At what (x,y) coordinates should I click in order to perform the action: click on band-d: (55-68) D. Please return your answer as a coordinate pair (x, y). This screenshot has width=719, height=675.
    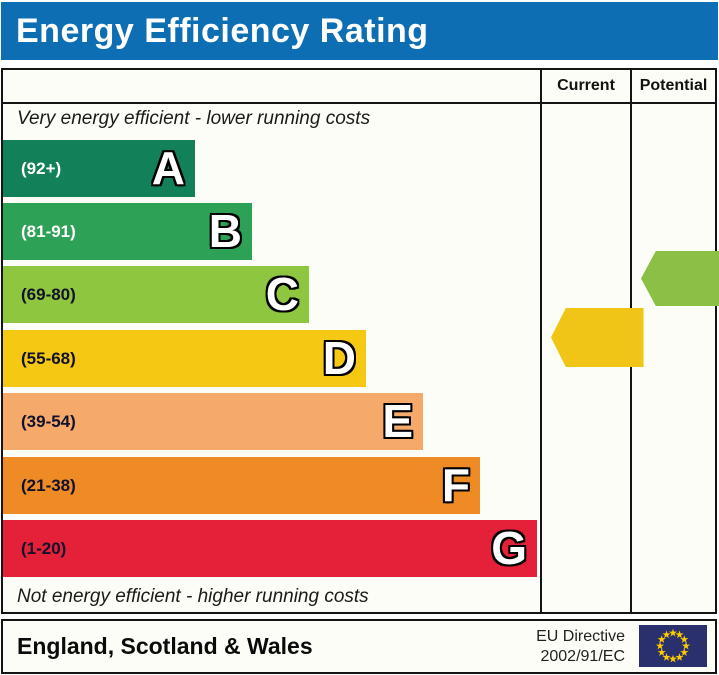
    Looking at the image, I should click on (184, 358).